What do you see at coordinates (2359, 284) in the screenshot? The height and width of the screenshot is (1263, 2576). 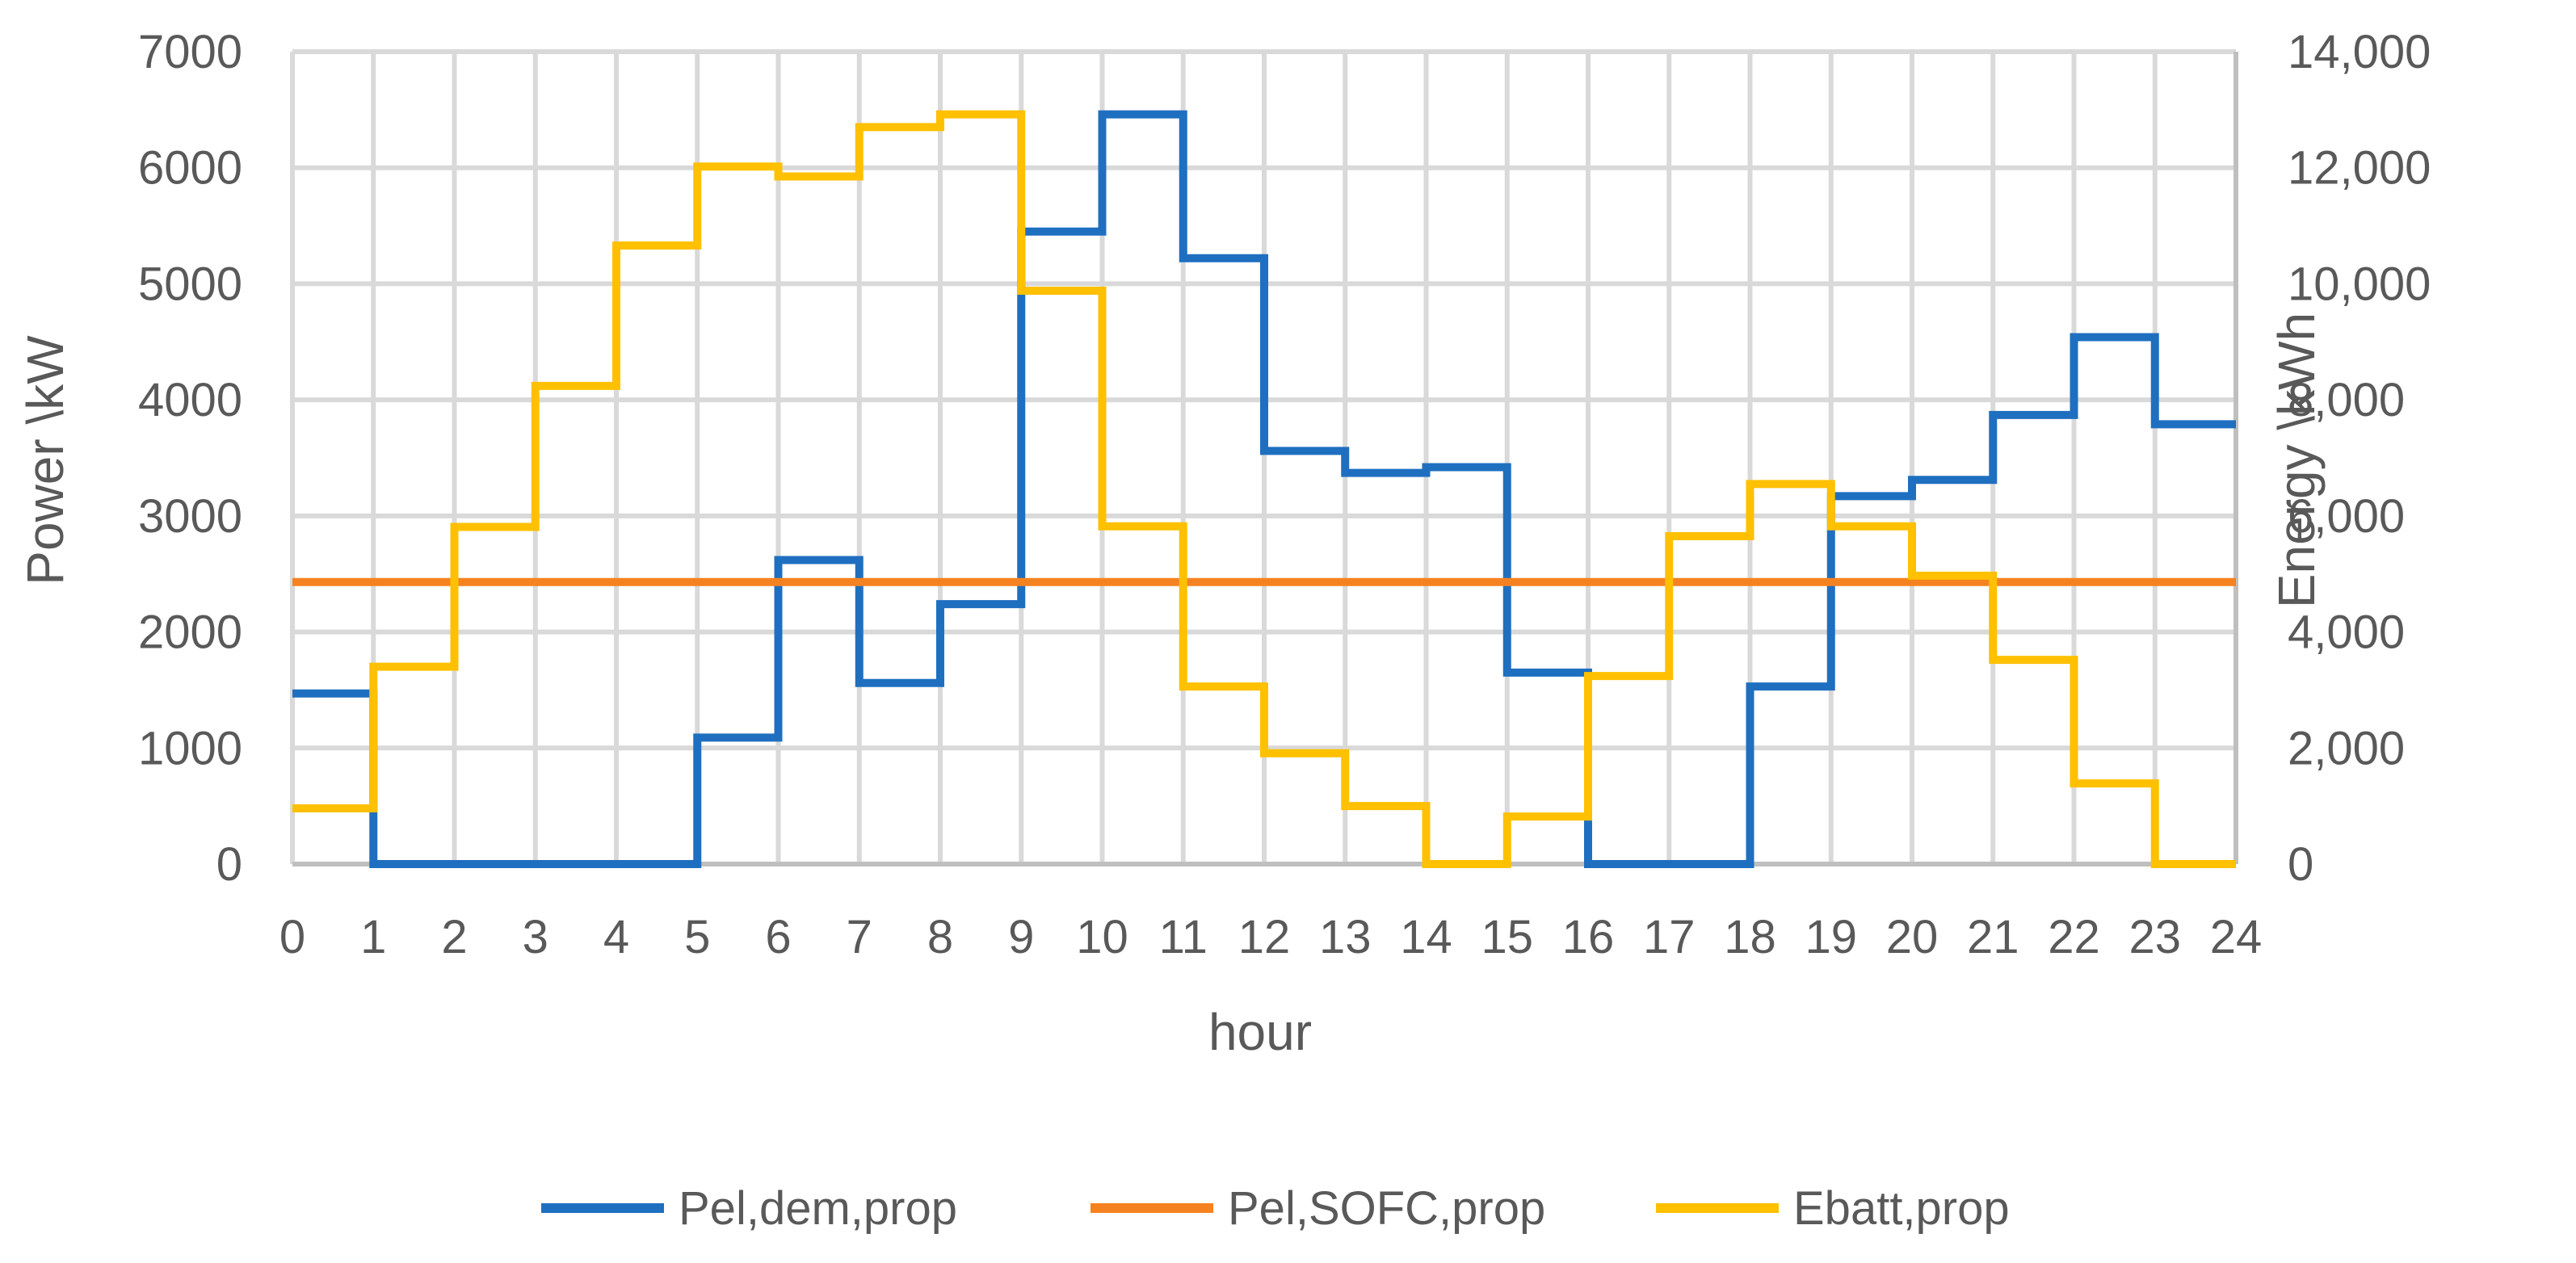 I see `y2-tick-label: 10,000` at bounding box center [2359, 284].